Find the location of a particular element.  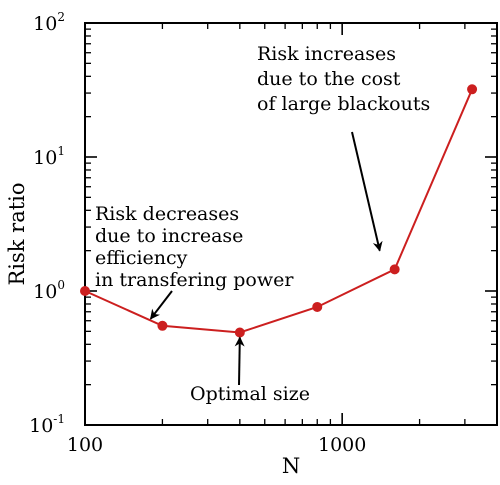

annotation-text-line: Risk increases is located at coordinates (326, 54).